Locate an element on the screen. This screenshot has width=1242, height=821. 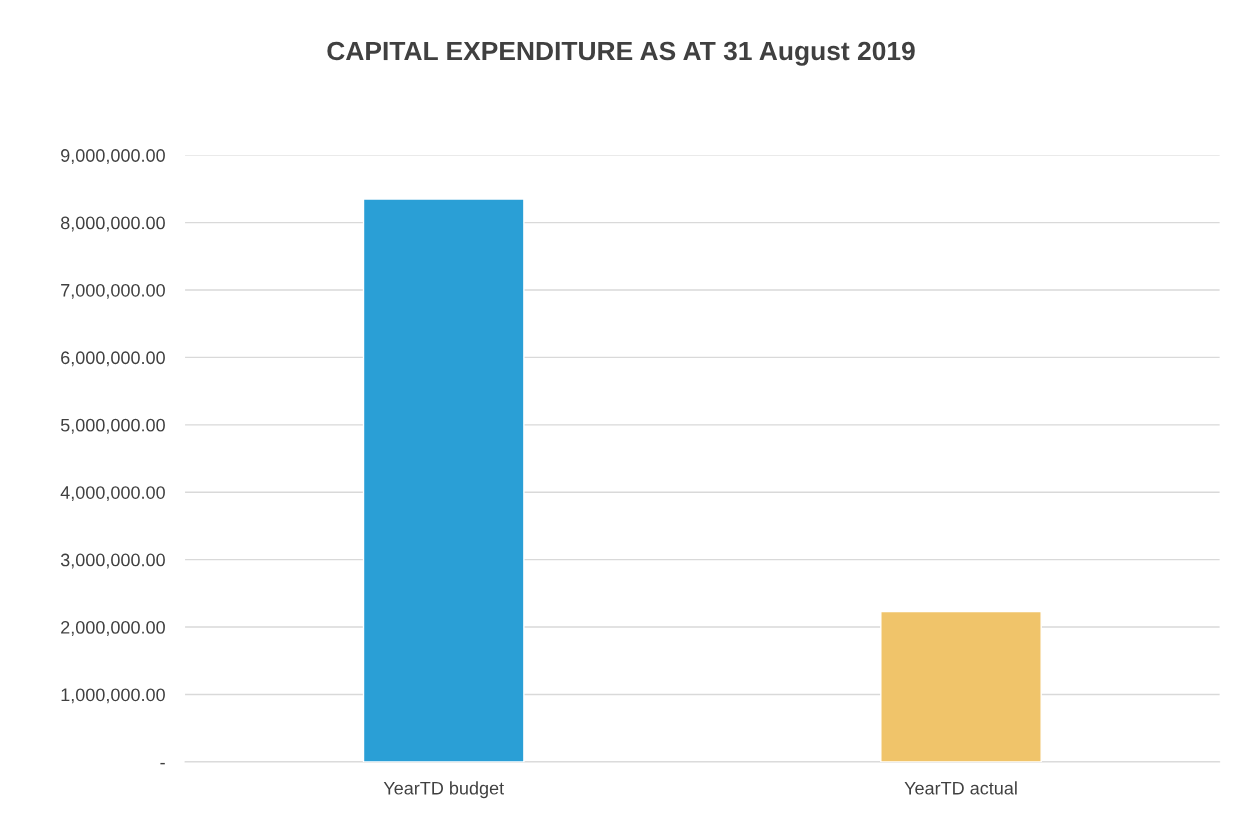
y-tick-label: 6,000,000.00 is located at coordinates (113, 359).